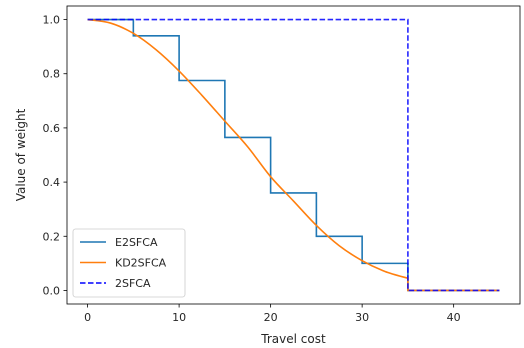  What do you see at coordinates (55, 155) in the screenshot?
I see `y-ticks: 0.0 0.2 0.4 0.6 0.8 1.0` at bounding box center [55, 155].